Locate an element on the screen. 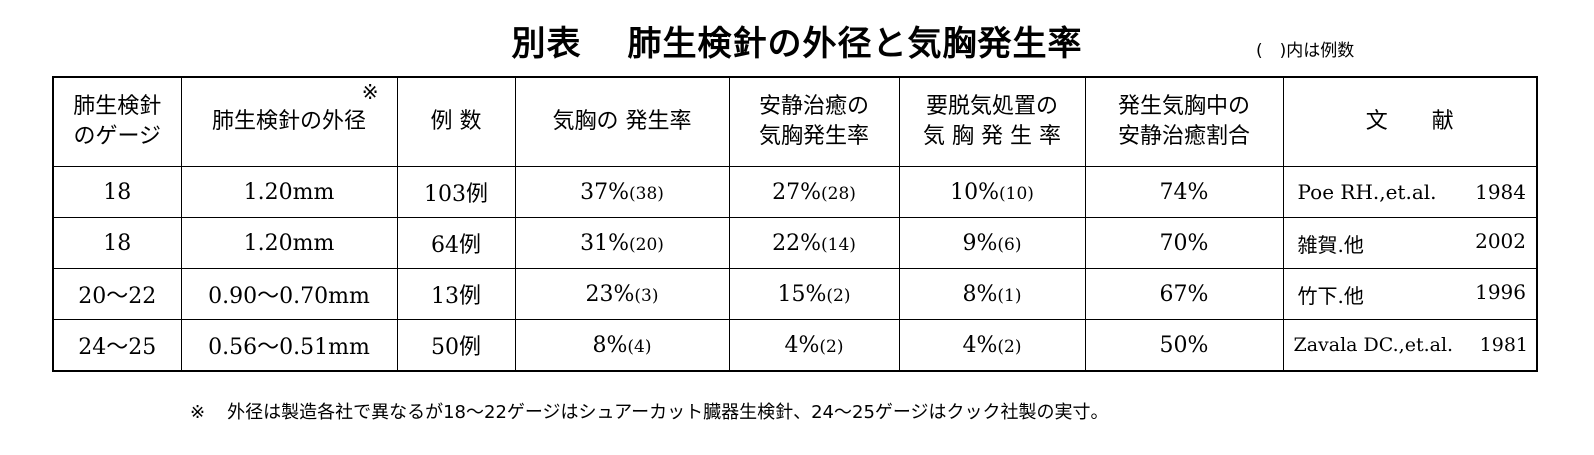 The image size is (1594, 455). reference-cell: 雑賀.他 2002 is located at coordinates (1410, 243).